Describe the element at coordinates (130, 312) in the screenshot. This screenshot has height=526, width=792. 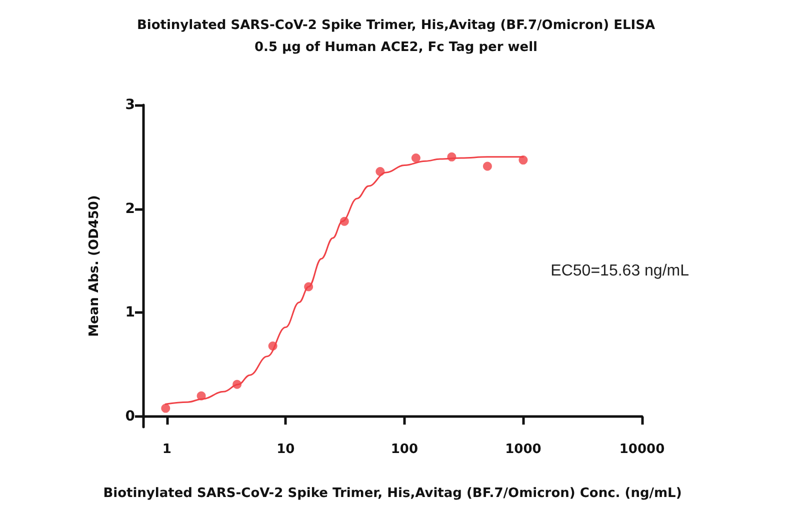
I see `y-tick-label: 1` at that location.